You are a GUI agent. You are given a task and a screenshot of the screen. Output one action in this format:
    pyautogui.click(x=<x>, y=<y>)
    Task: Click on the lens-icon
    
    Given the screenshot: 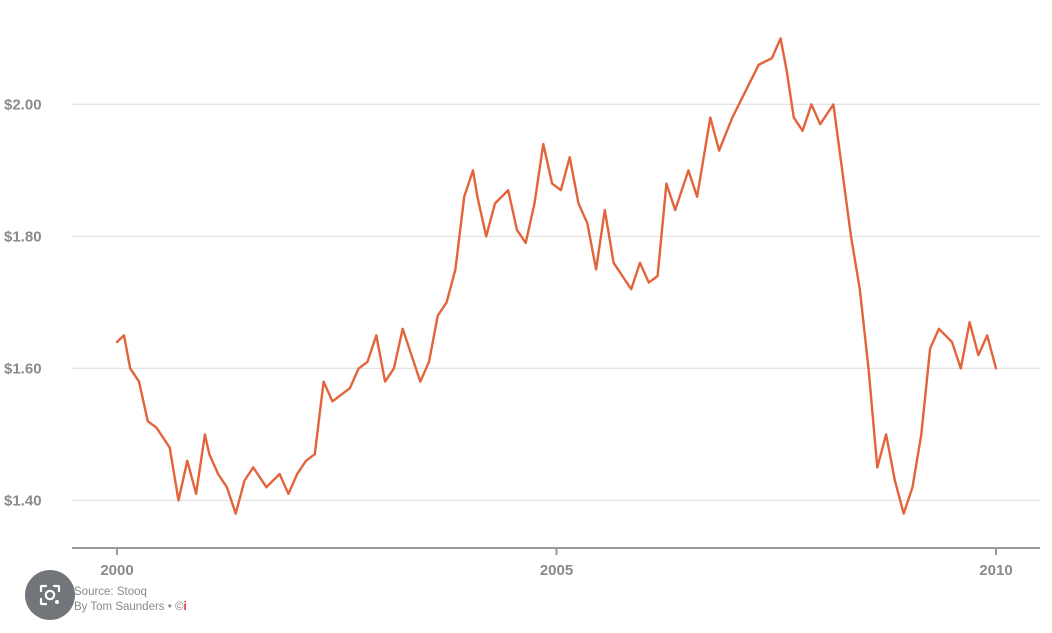 What is the action you would take?
    pyautogui.click(x=50, y=595)
    